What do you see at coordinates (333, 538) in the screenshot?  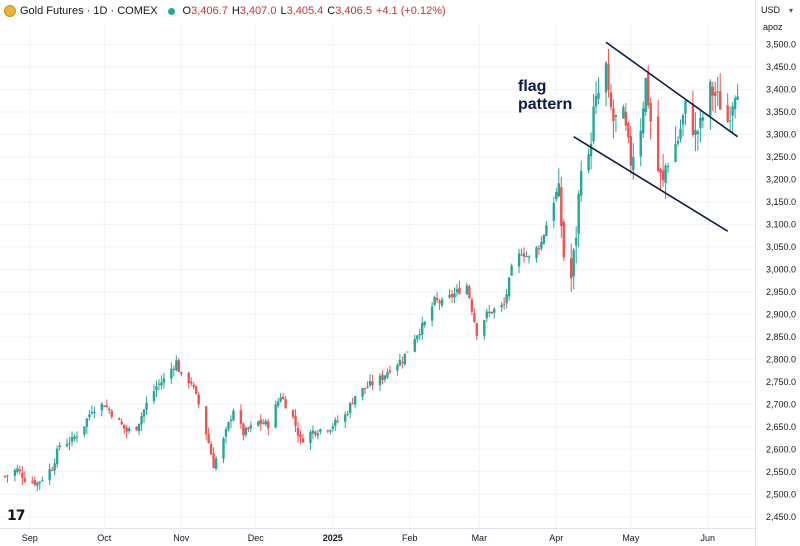 I see `x-tick-label: 2025` at bounding box center [333, 538].